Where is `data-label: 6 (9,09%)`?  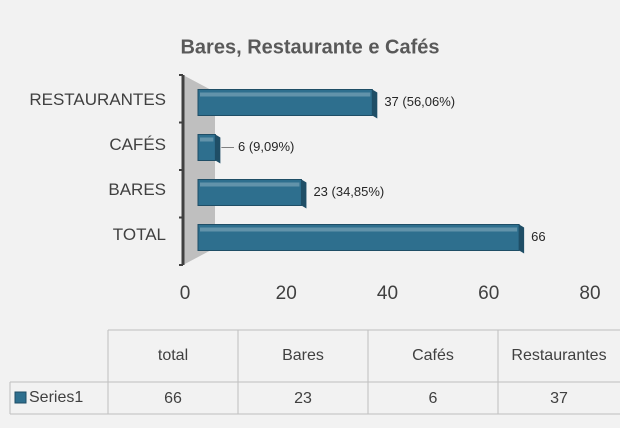 data-label: 6 (9,09%) is located at coordinates (266, 146).